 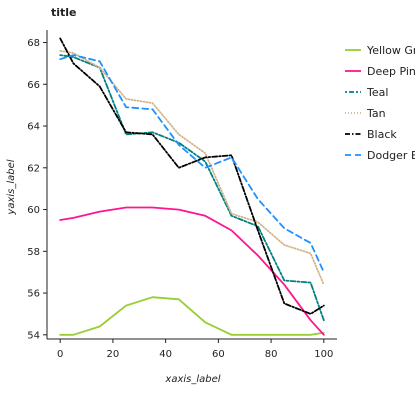 What do you see at coordinates (33, 294) in the screenshot?
I see `y-tick-label: 56` at bounding box center [33, 294].